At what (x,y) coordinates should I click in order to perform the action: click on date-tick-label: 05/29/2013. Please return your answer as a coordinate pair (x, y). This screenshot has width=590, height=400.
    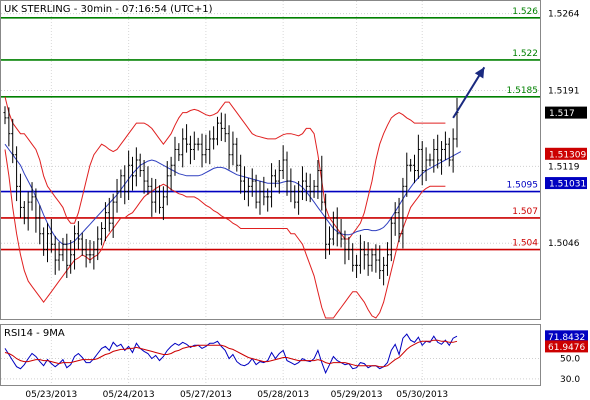
    Looking at the image, I should click on (357, 395).